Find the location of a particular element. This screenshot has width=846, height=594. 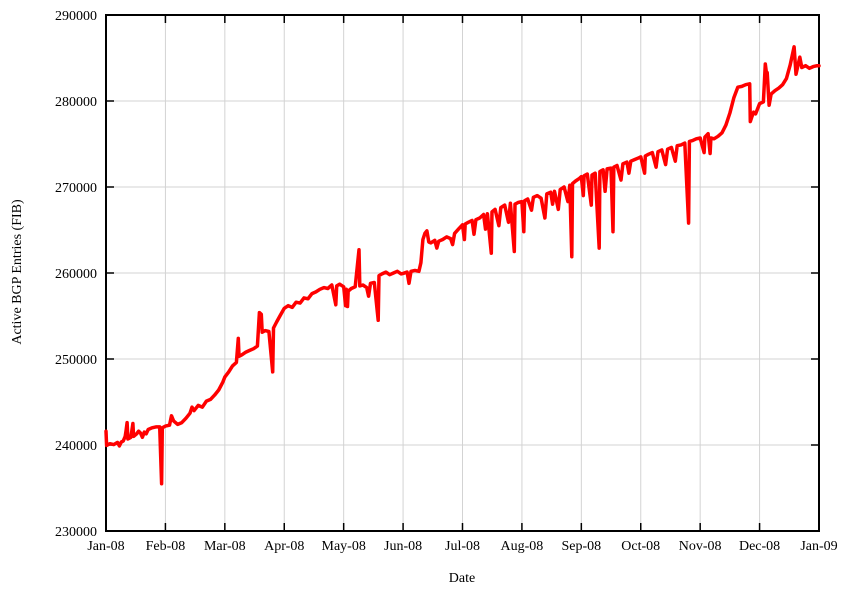

x-tick-label: Apr-08 is located at coordinates (284, 546).